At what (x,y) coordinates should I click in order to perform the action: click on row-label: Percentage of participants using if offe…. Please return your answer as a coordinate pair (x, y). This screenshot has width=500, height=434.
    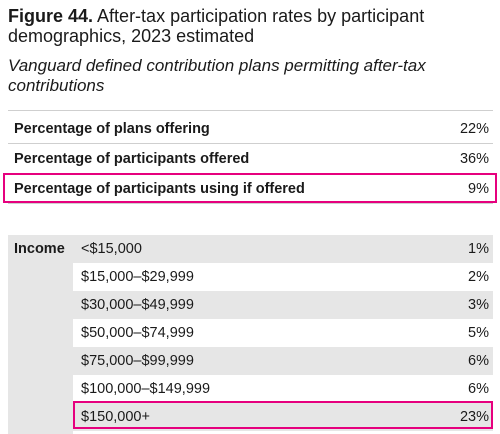
    Looking at the image, I should click on (159, 189).